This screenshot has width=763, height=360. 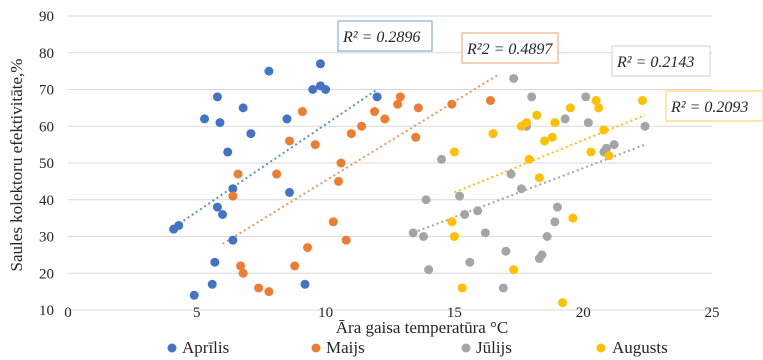 I want to click on y-tick-label: 80, so click(x=46, y=54).